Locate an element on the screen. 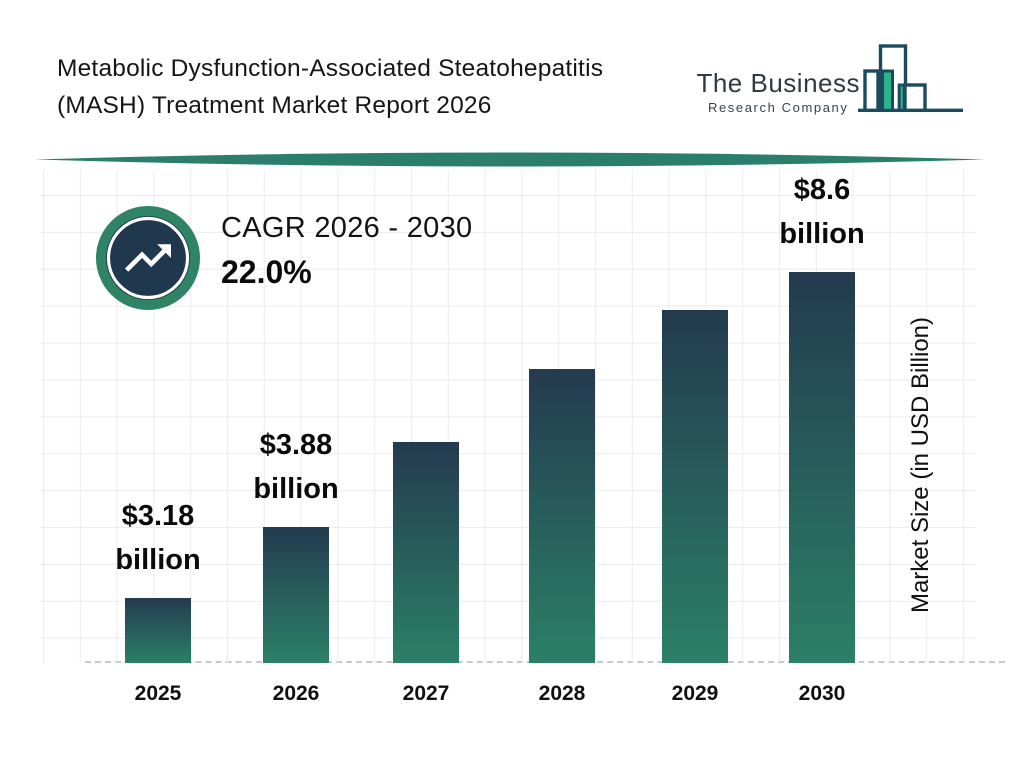 This screenshot has width=1024, height=768. bar-2029 is located at coordinates (695, 486).